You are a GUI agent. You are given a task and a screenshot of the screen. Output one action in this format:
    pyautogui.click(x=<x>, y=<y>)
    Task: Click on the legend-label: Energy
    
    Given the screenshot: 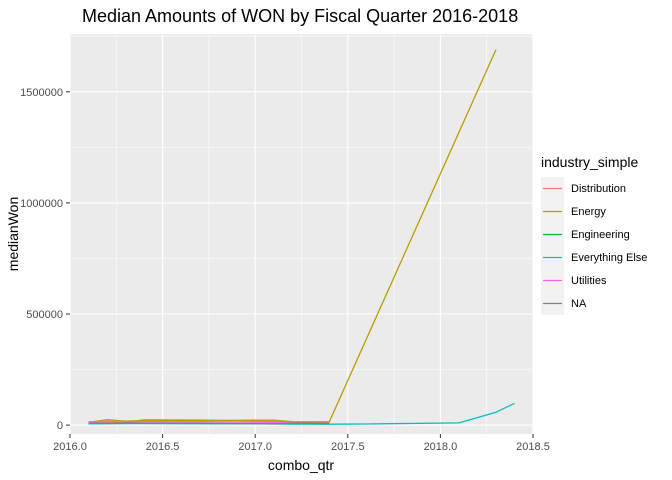 What is the action you would take?
    pyautogui.click(x=588, y=212)
    